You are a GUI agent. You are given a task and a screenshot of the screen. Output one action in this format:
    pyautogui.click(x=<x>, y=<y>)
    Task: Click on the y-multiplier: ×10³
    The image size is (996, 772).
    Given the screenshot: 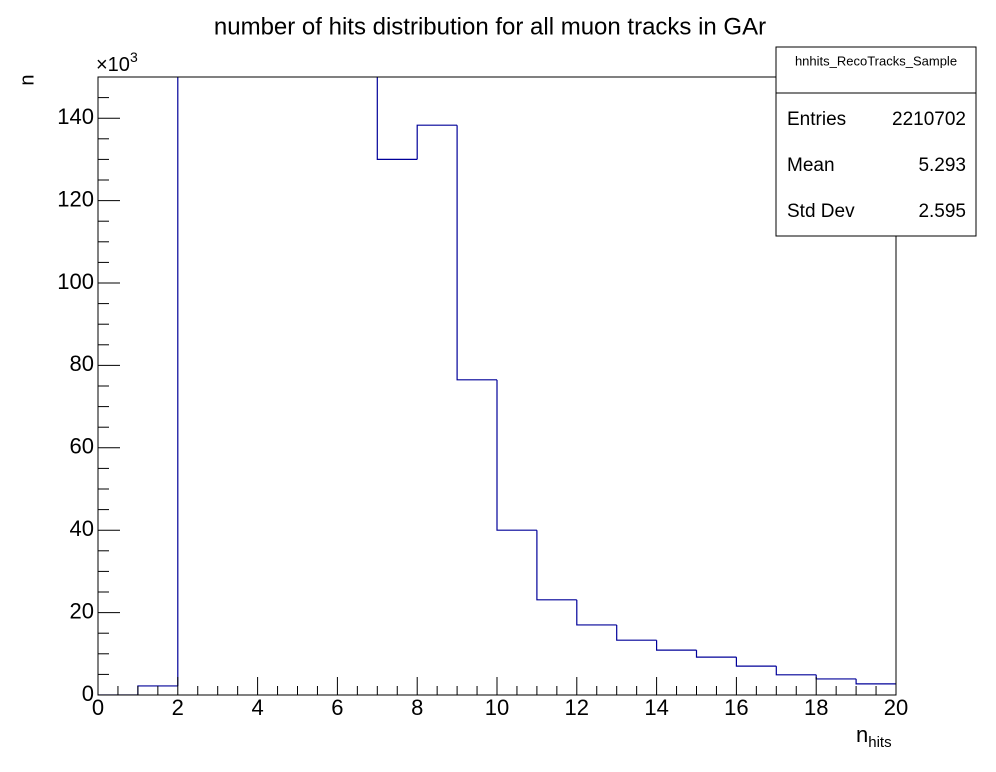 What is the action you would take?
    pyautogui.click(x=117, y=63)
    